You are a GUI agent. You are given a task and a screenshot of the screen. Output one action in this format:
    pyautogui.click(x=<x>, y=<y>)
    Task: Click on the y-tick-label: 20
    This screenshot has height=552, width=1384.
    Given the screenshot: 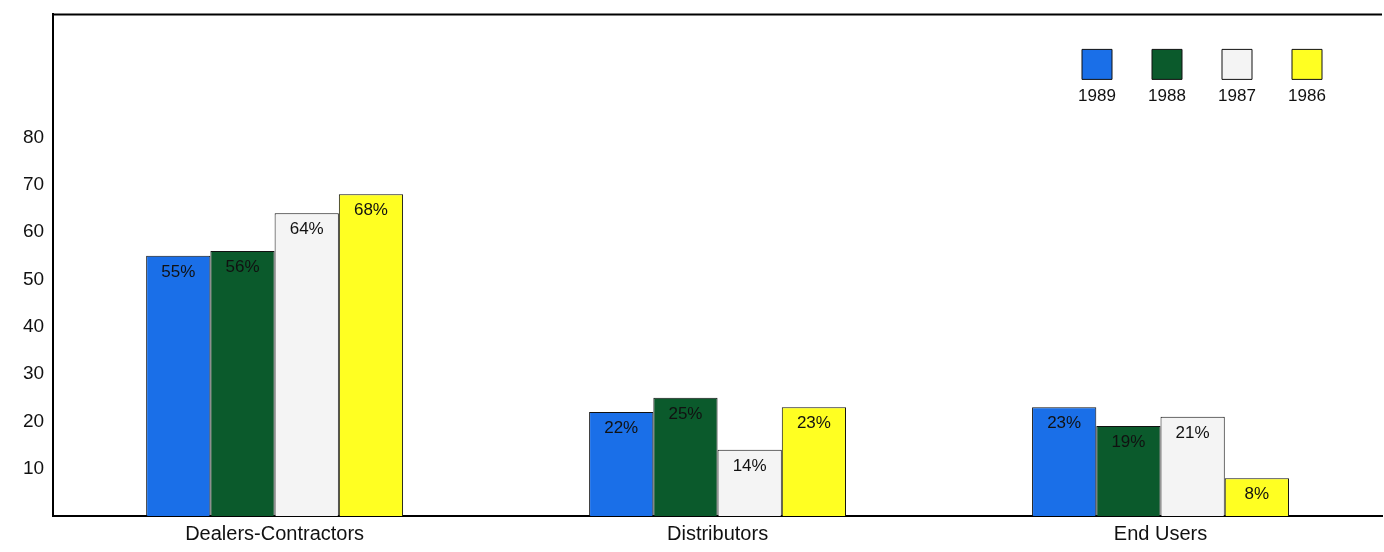 What is the action you would take?
    pyautogui.click(x=33, y=420)
    